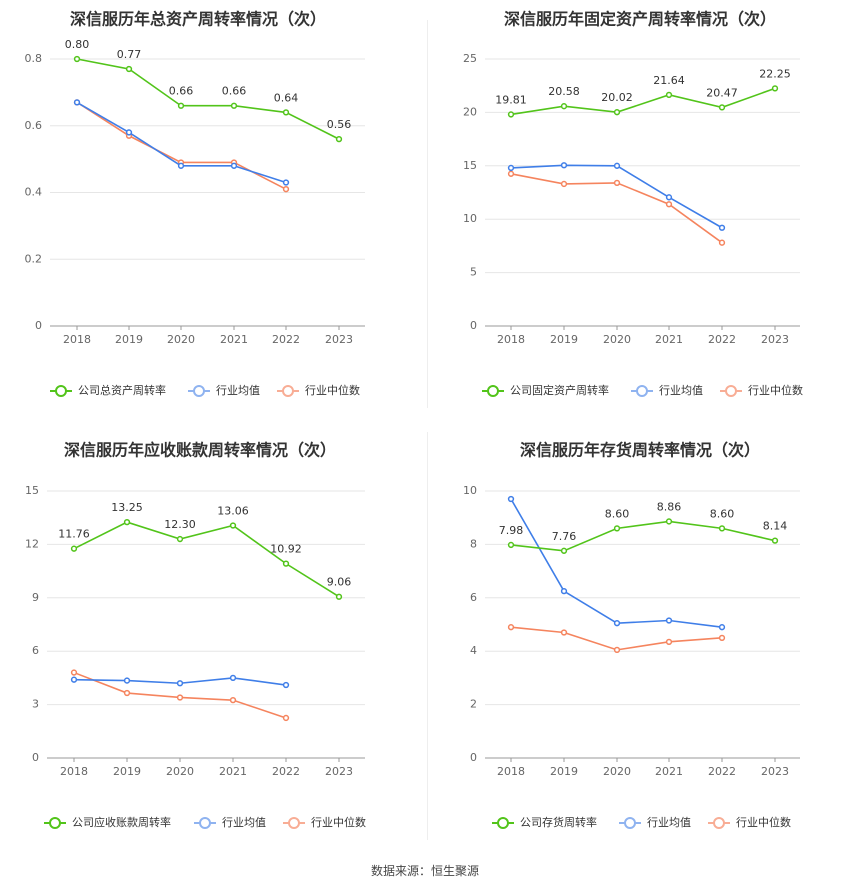  What do you see at coordinates (559, 390) in the screenshot?
I see `legend-label-company: 公司固定资产周转率` at bounding box center [559, 390].